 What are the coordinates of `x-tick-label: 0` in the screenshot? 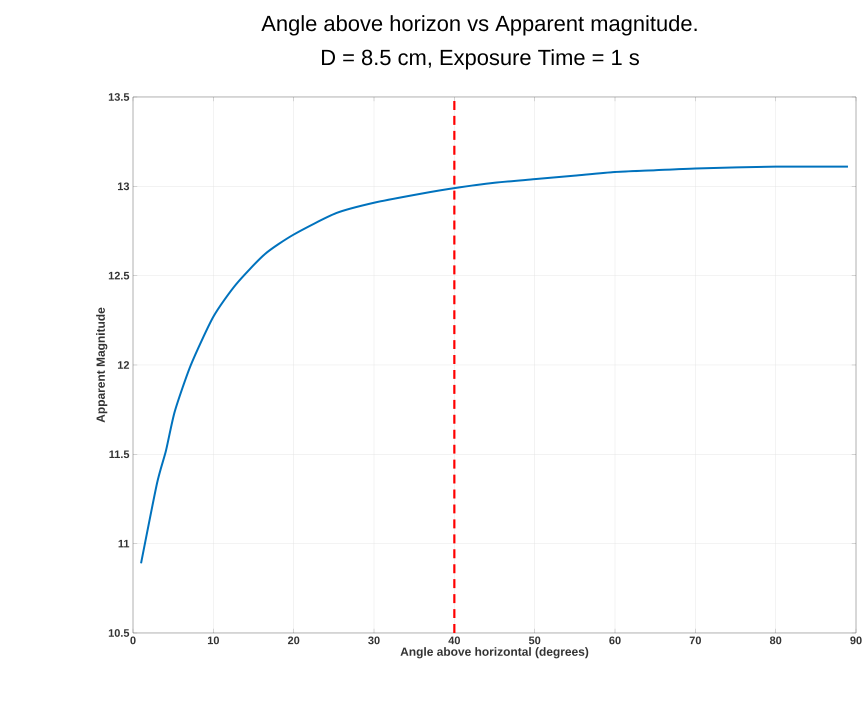 It's located at (133, 640).